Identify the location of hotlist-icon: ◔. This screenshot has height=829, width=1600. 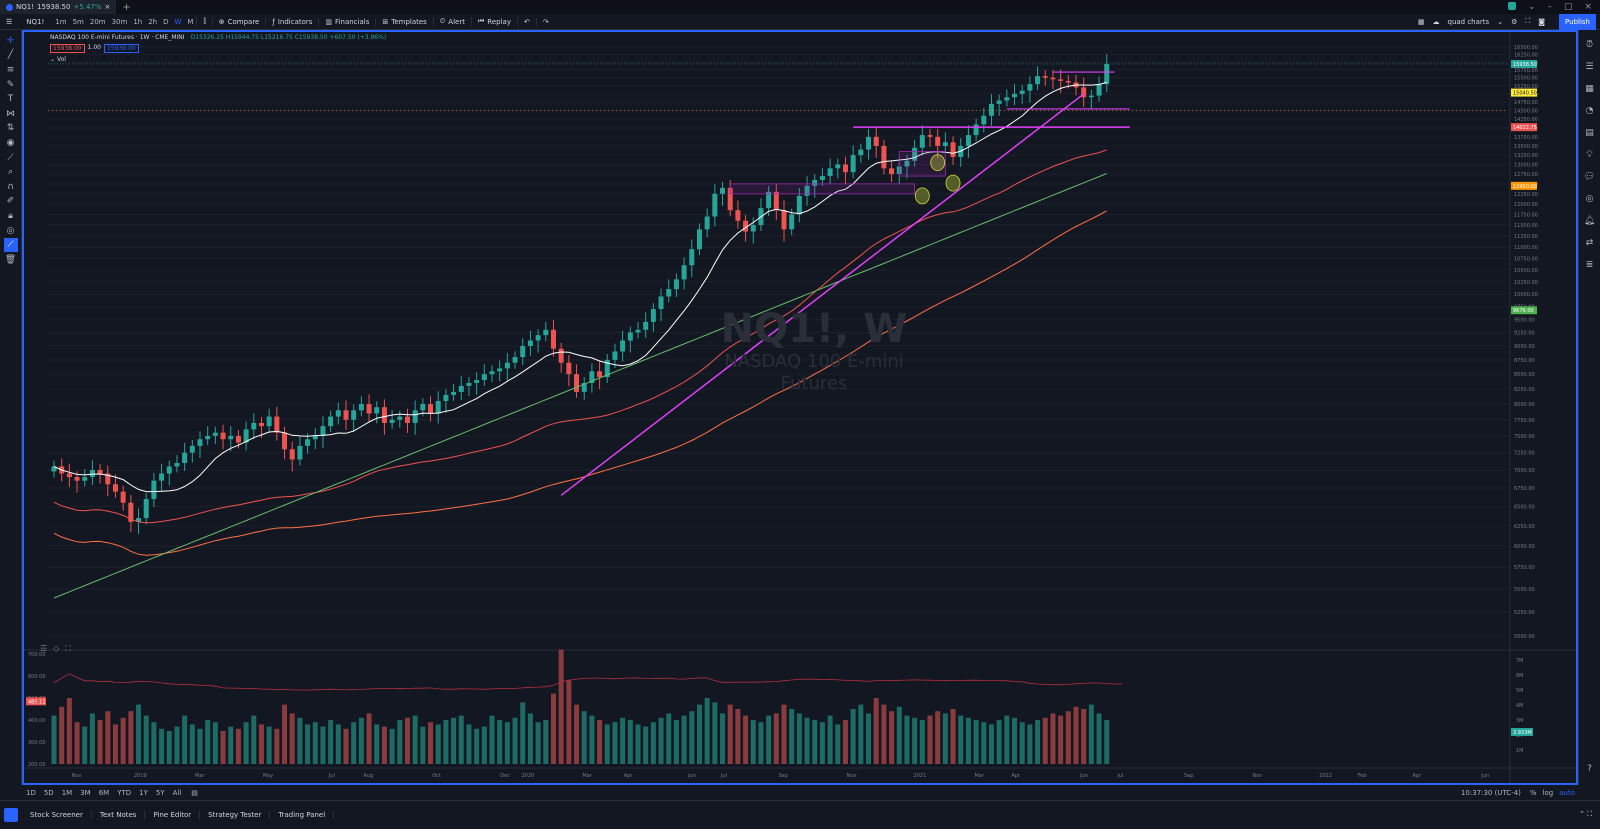
(1589, 111).